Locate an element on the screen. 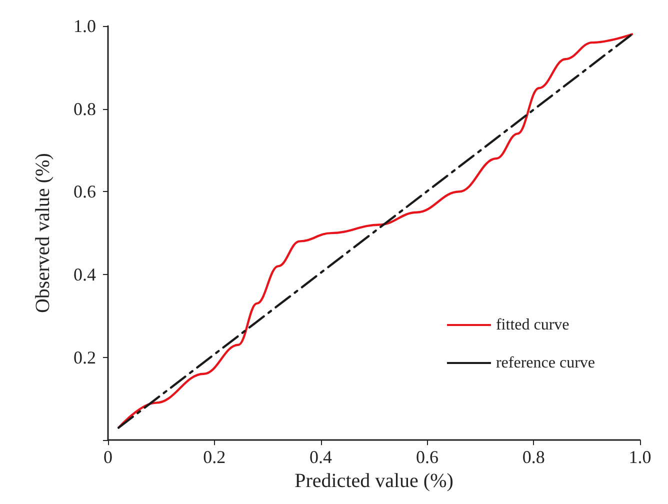  y-tick-label: 0.8 is located at coordinates (85, 108).